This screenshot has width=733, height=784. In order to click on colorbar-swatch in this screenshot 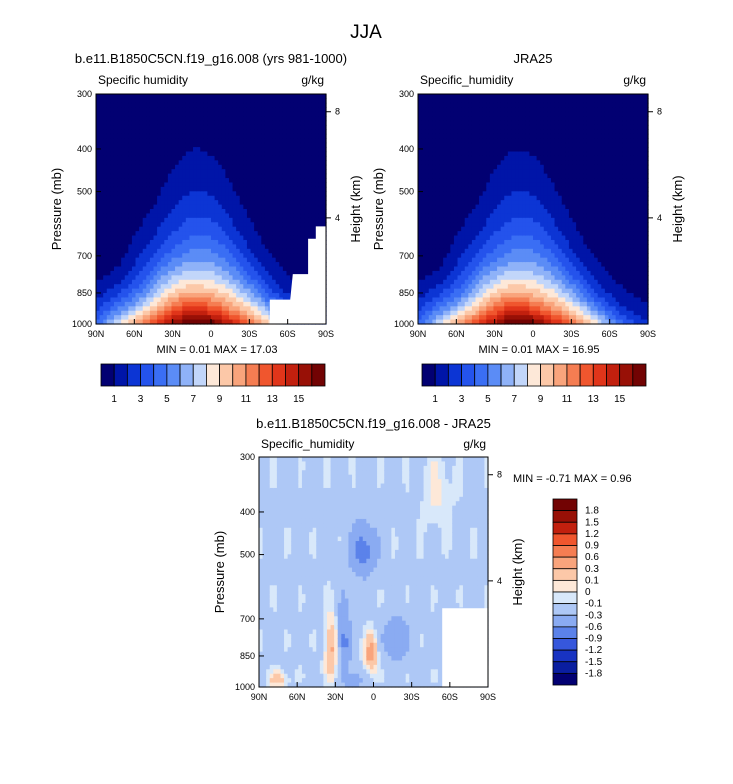, I will do `click(107, 375)`.